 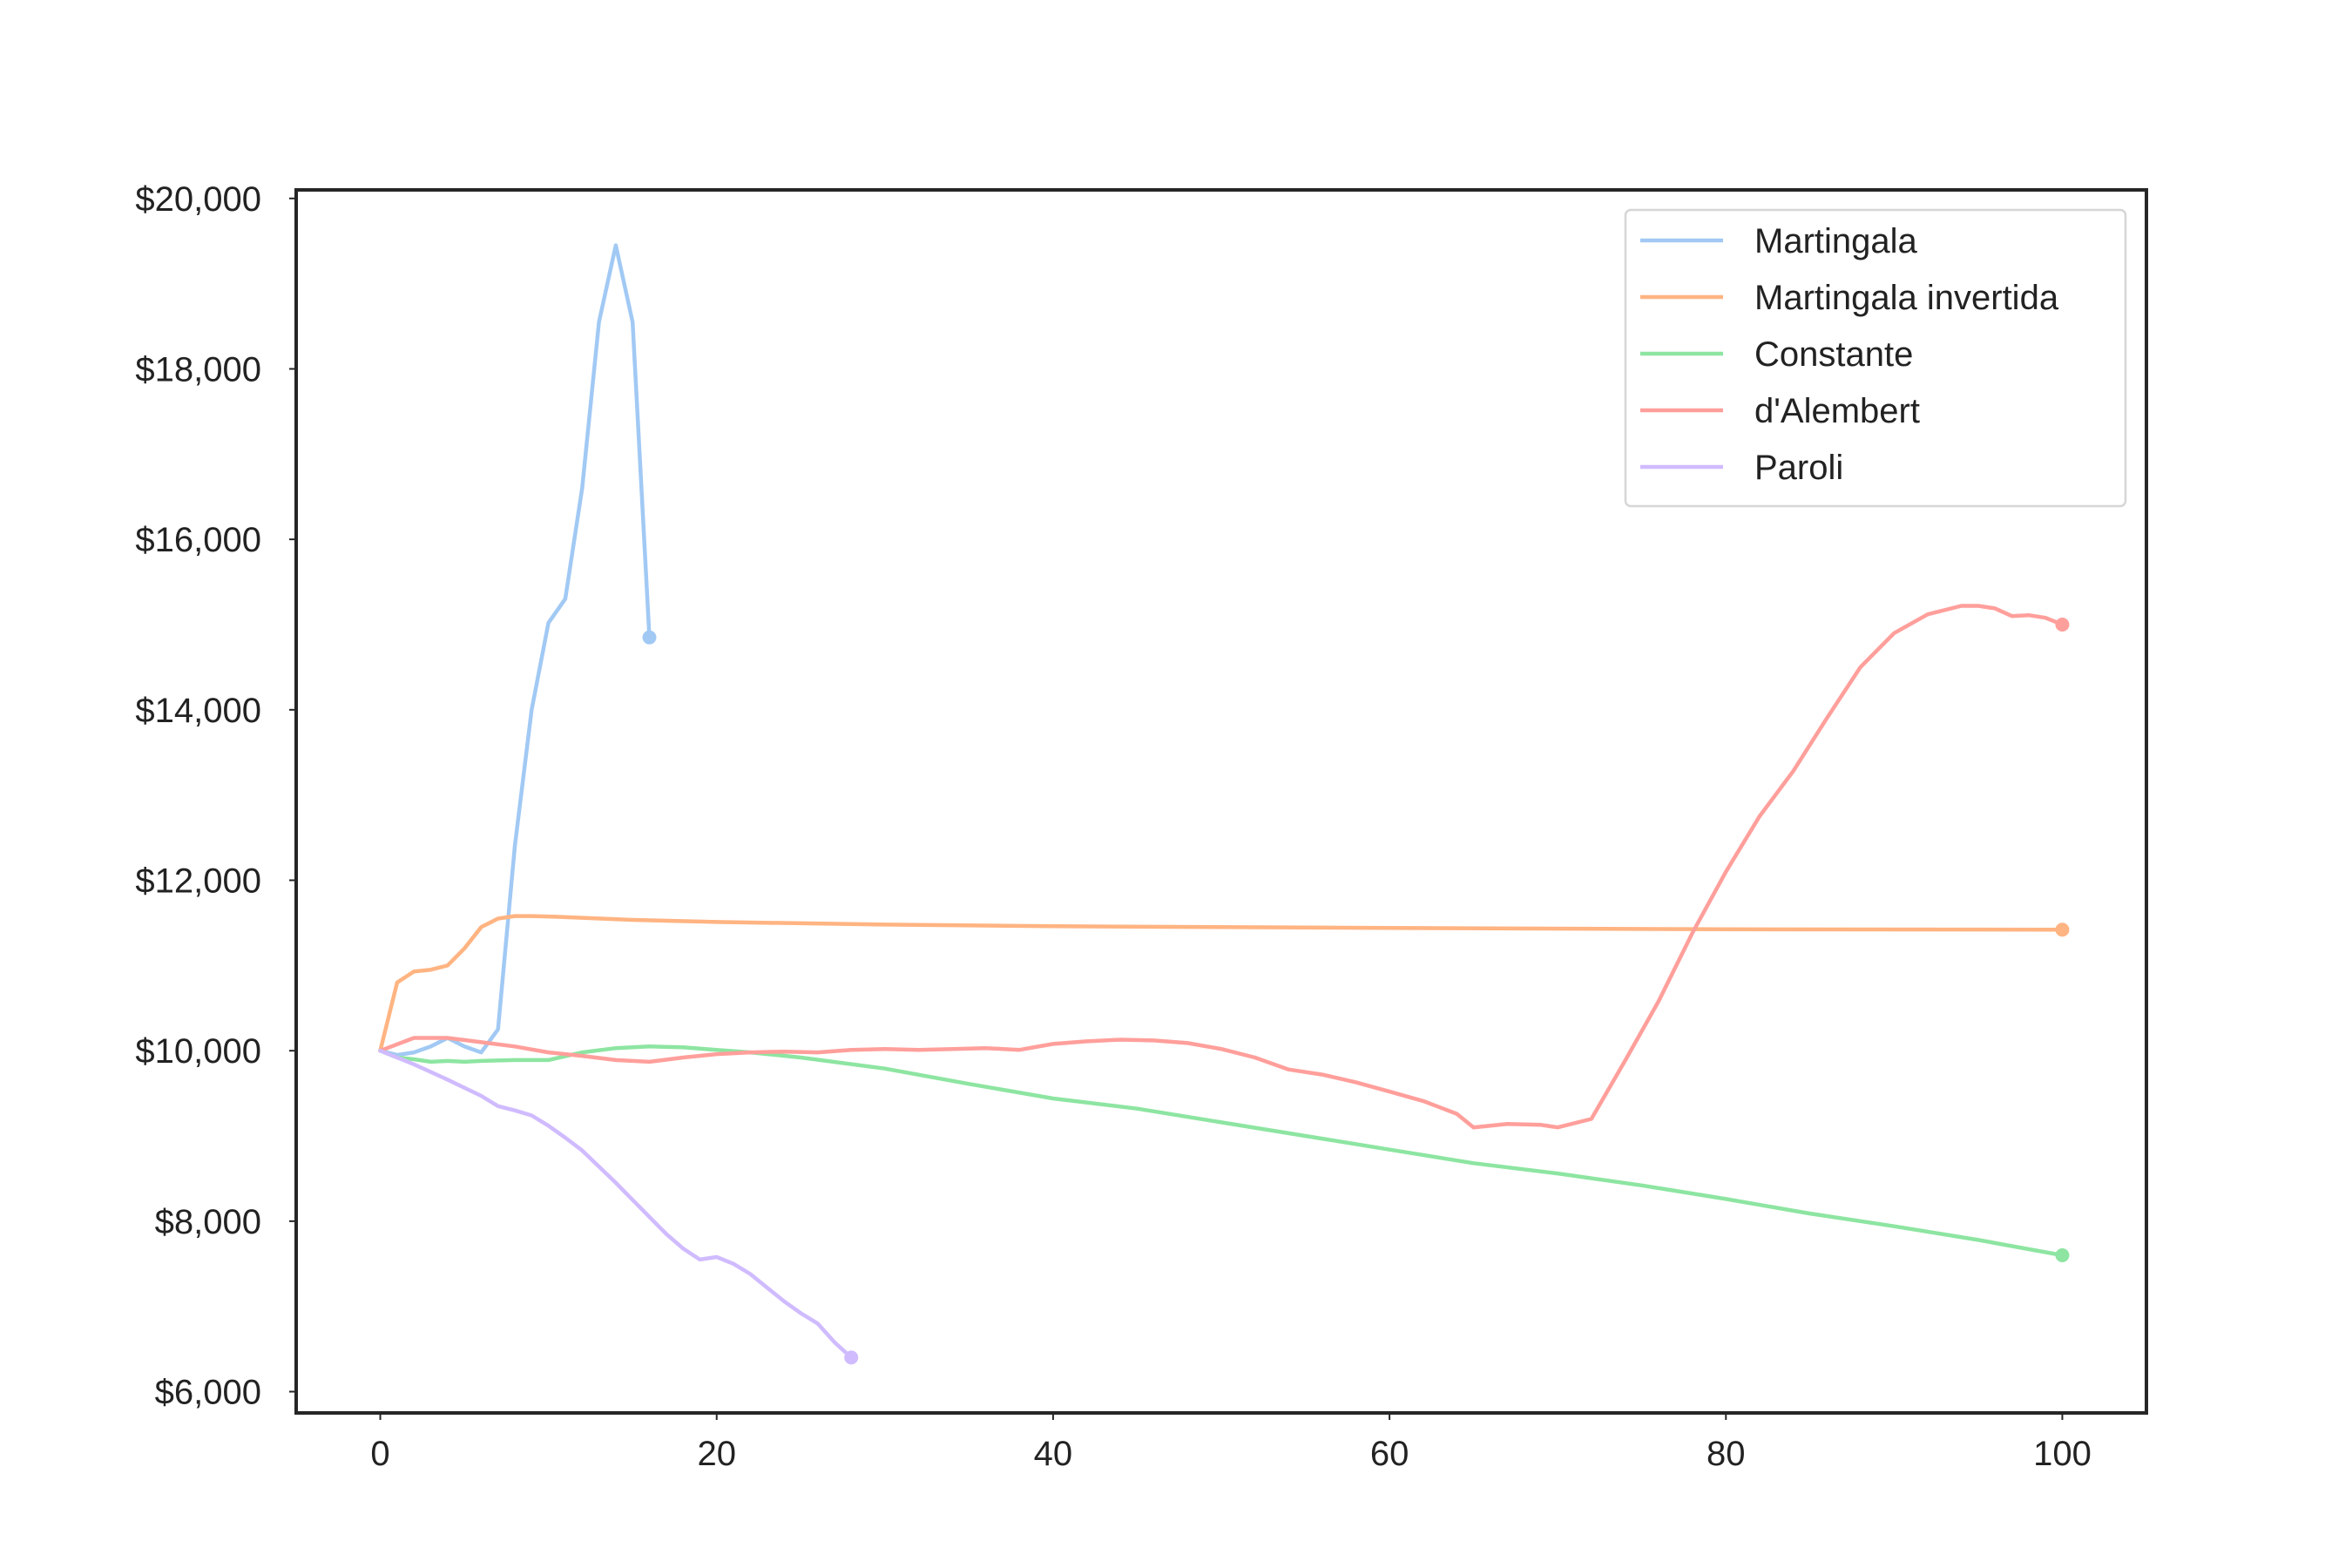 What do you see at coordinates (198, 1051) in the screenshot?
I see `y-tick-label: $10,000` at bounding box center [198, 1051].